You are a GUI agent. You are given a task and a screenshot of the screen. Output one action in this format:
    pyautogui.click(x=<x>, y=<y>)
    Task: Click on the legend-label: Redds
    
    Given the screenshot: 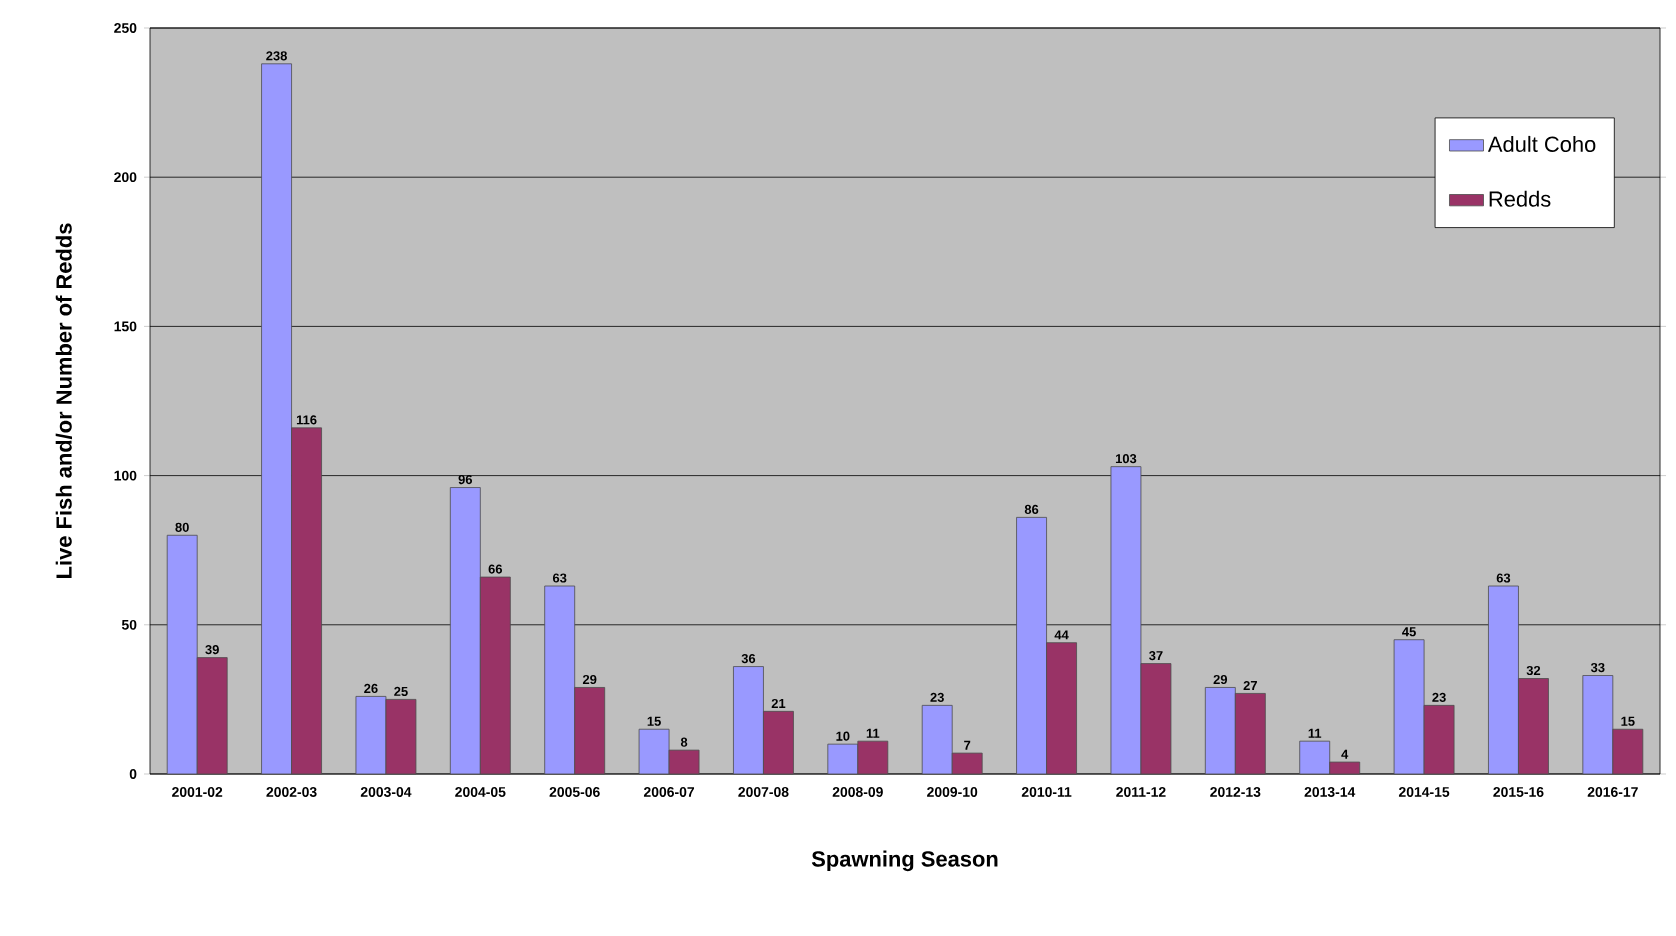 What is the action you would take?
    pyautogui.click(x=1520, y=198)
    